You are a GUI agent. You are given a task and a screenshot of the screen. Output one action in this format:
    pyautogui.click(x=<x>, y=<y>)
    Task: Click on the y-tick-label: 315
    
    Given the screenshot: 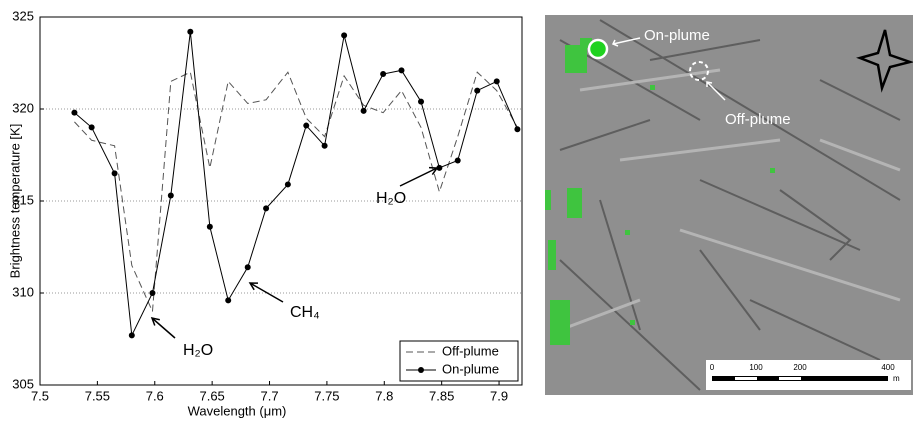 What is the action you would take?
    pyautogui.click(x=23, y=199)
    